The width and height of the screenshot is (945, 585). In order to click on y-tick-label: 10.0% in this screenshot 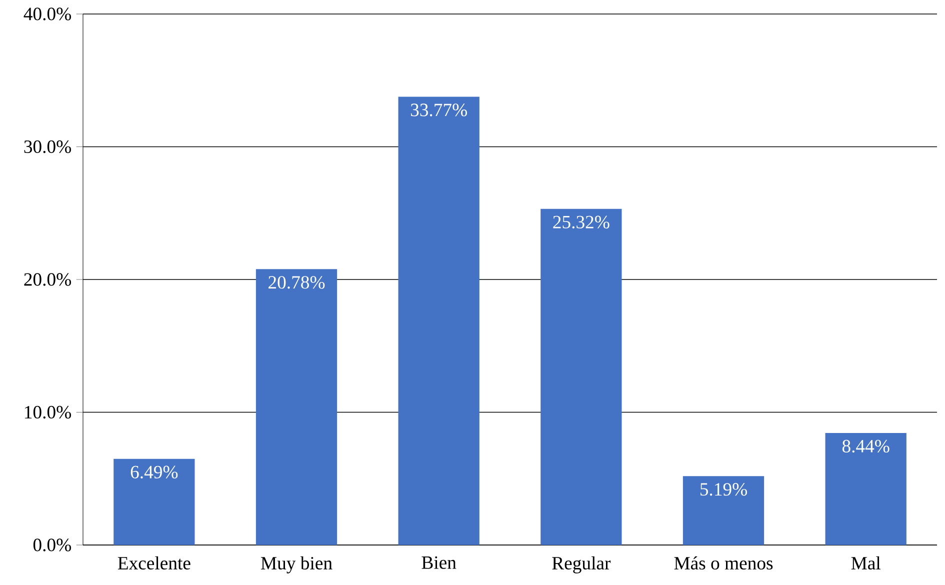, I will do `click(48, 412)`.